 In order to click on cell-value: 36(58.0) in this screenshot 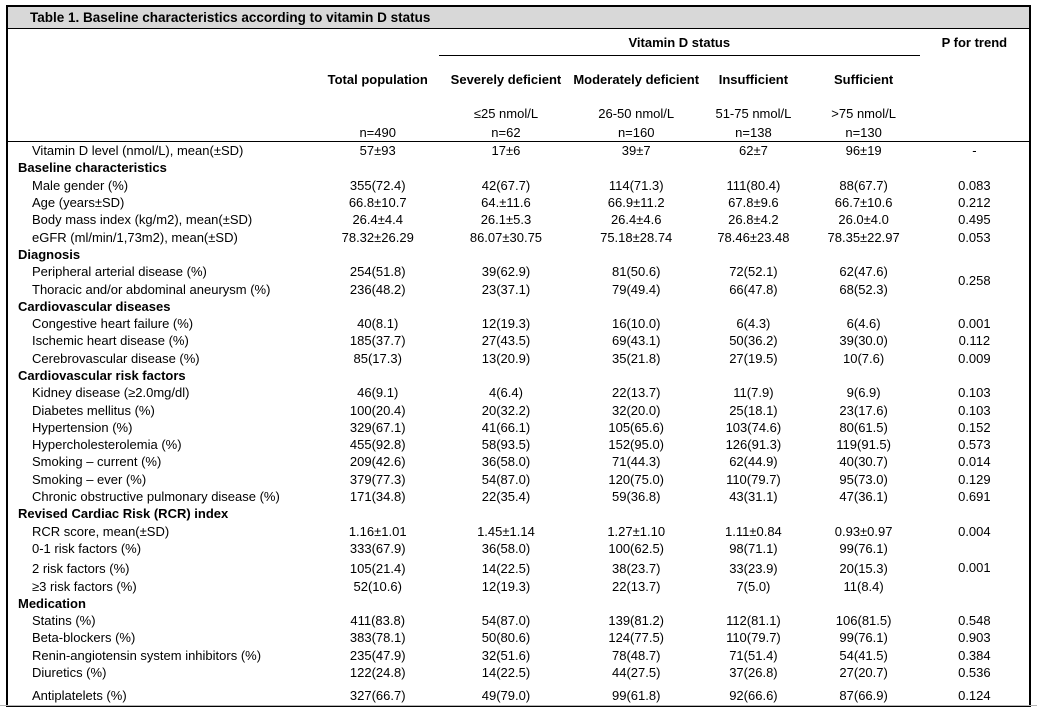, I will do `click(506, 462)`.